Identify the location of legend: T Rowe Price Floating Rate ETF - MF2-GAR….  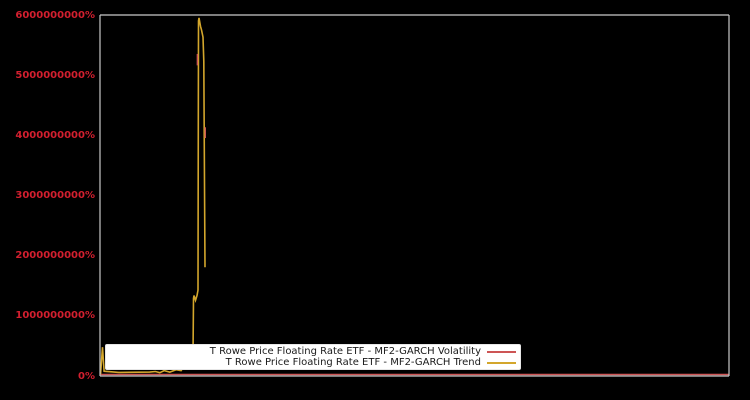
(313, 357).